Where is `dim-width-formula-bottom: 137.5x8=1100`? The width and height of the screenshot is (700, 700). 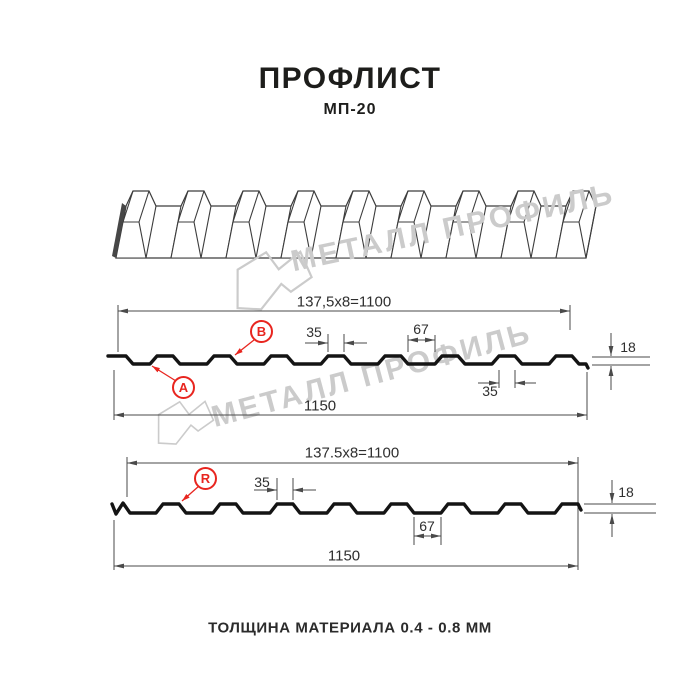 dim-width-formula-bottom: 137.5x8=1100 is located at coordinates (352, 453).